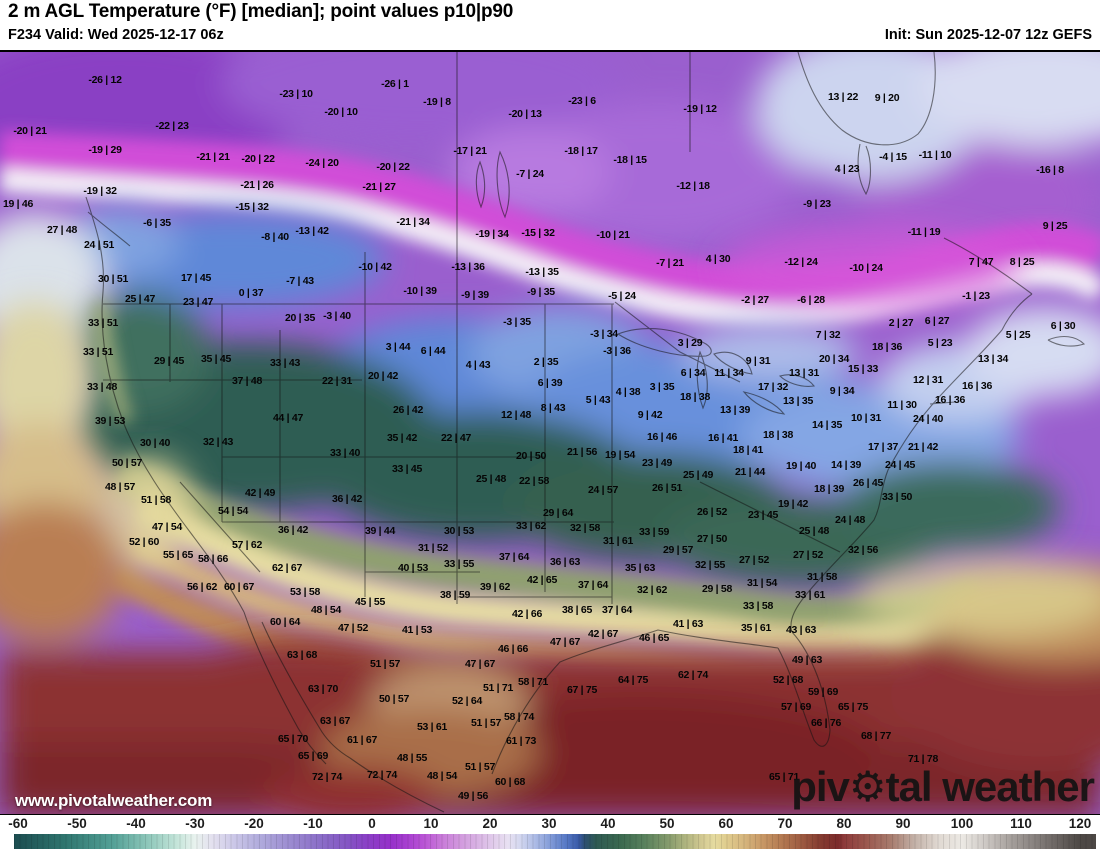 The image size is (1100, 850). Describe the element at coordinates (901, 323) in the screenshot. I see `point-value: 2 | 27` at that location.